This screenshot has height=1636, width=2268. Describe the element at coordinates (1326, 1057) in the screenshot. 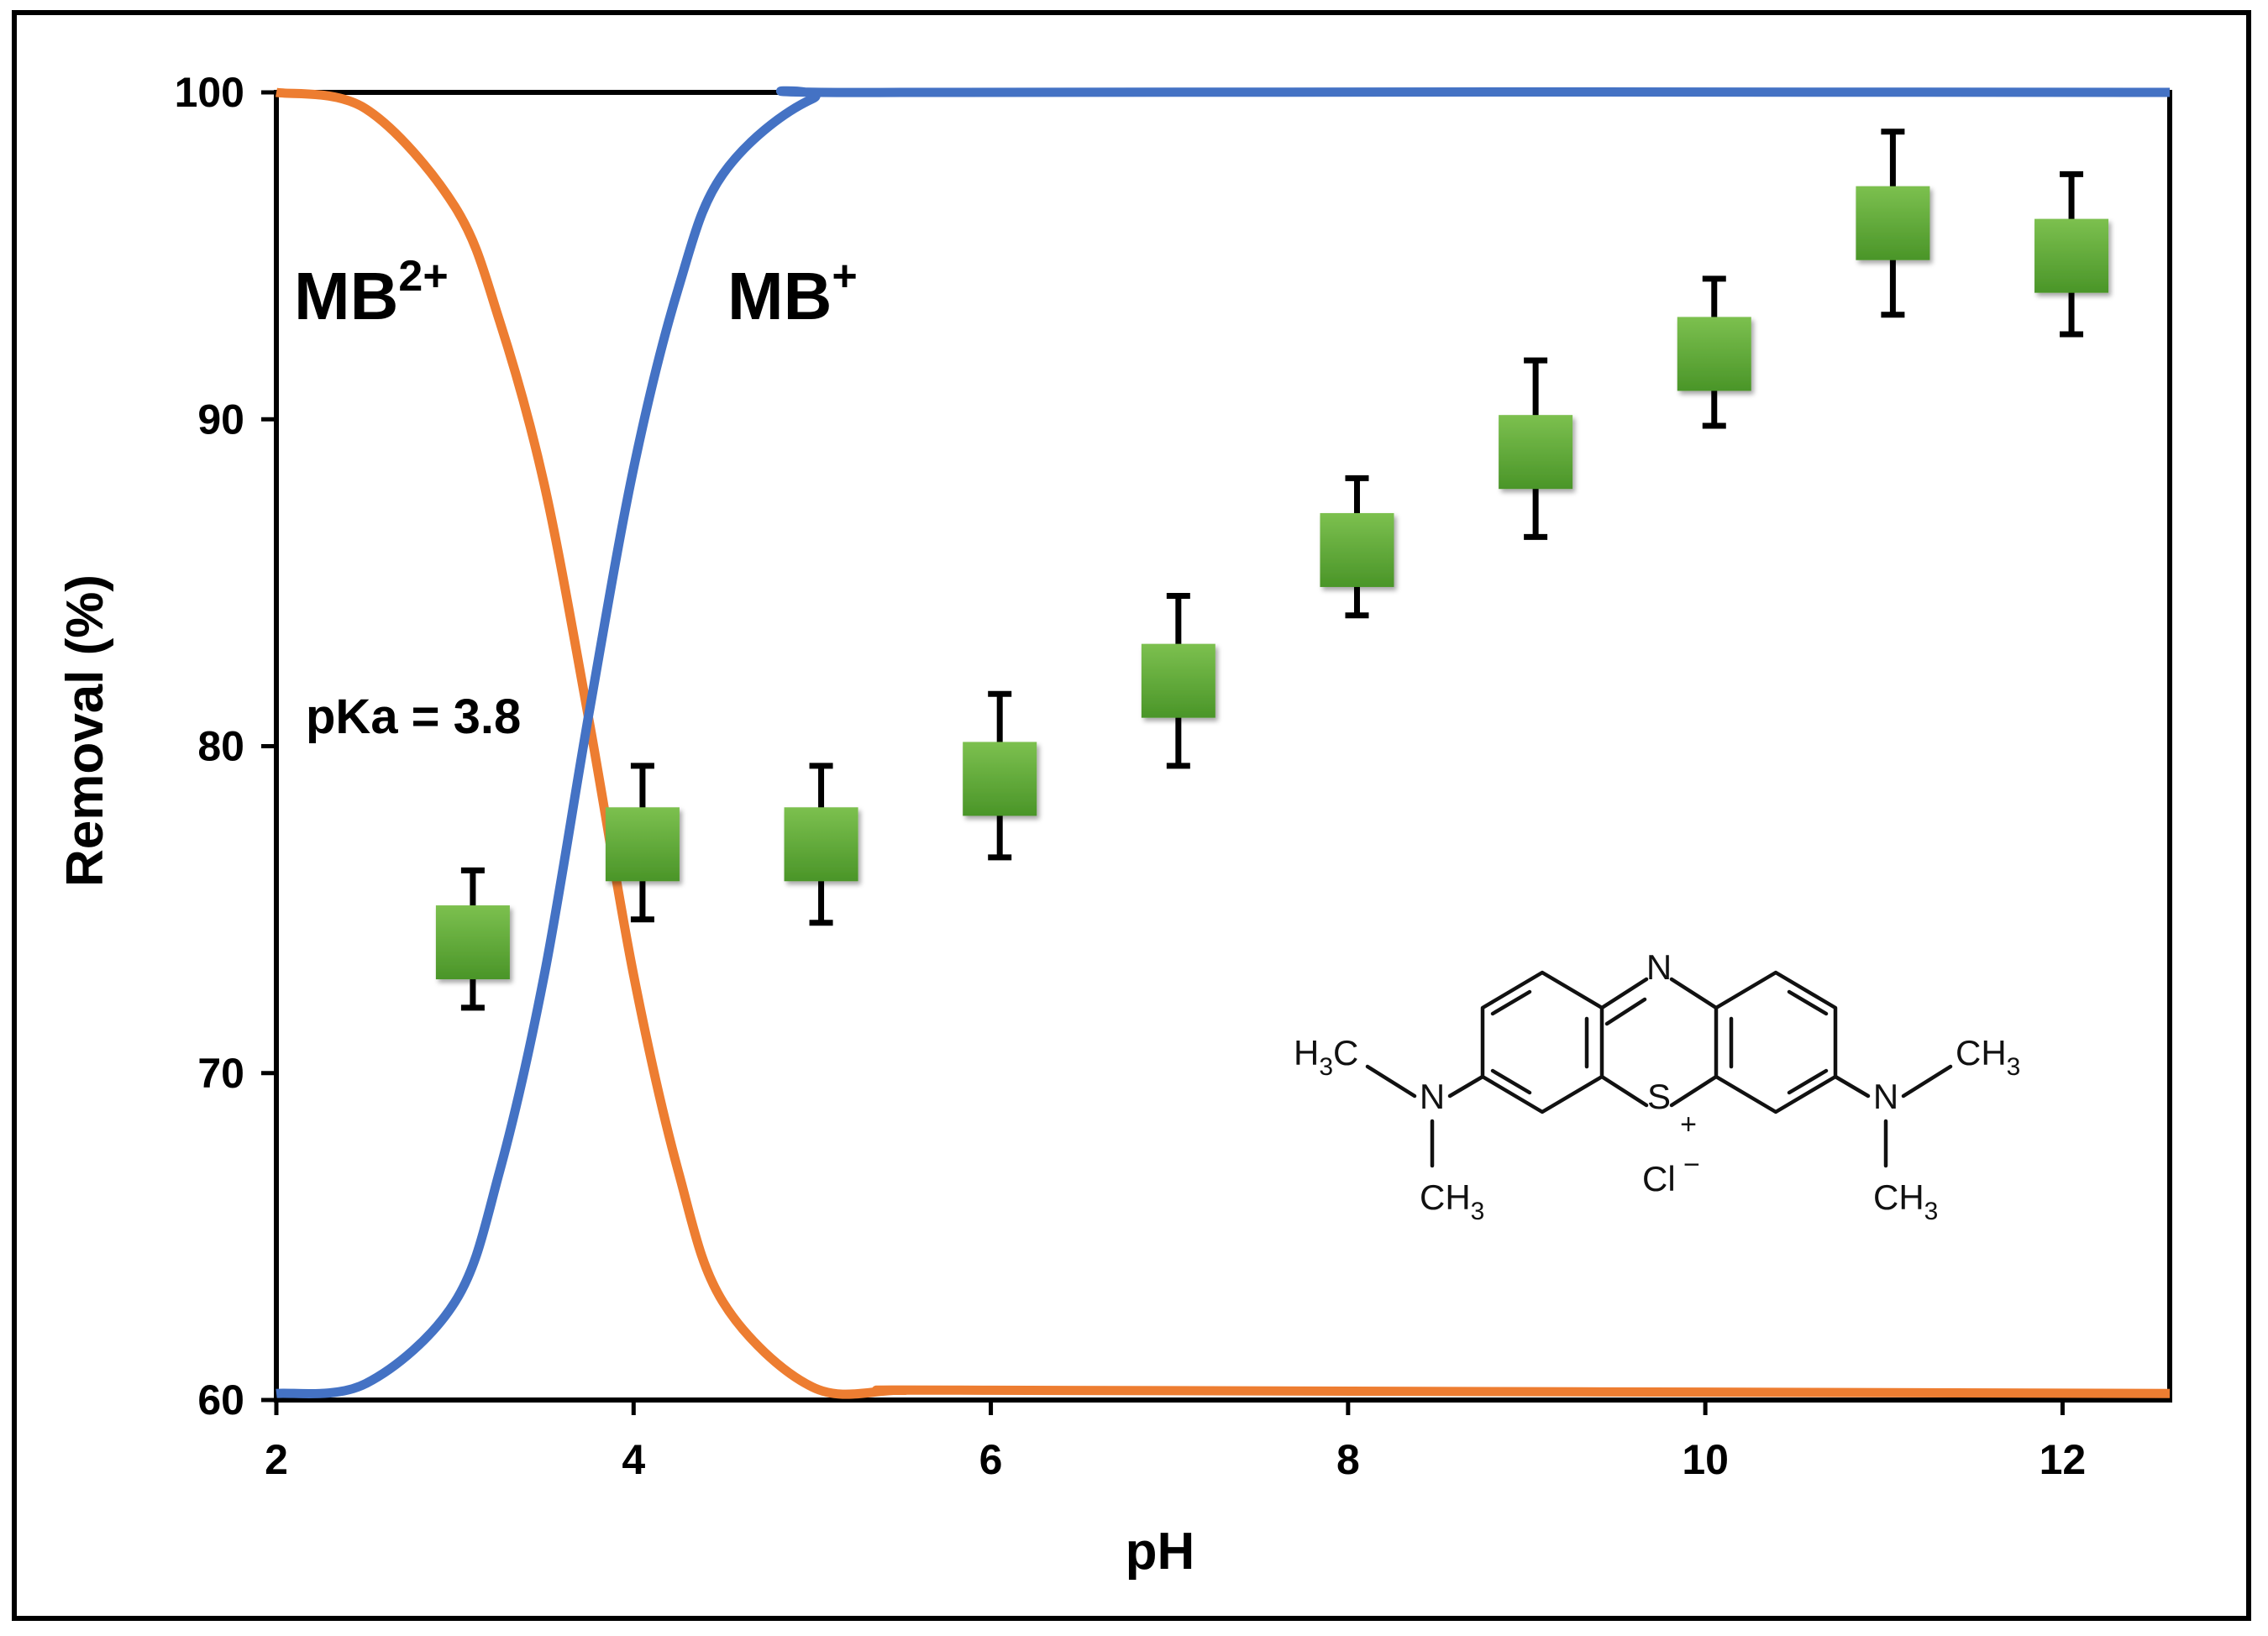

I see `svg-text: H3C` at that location.